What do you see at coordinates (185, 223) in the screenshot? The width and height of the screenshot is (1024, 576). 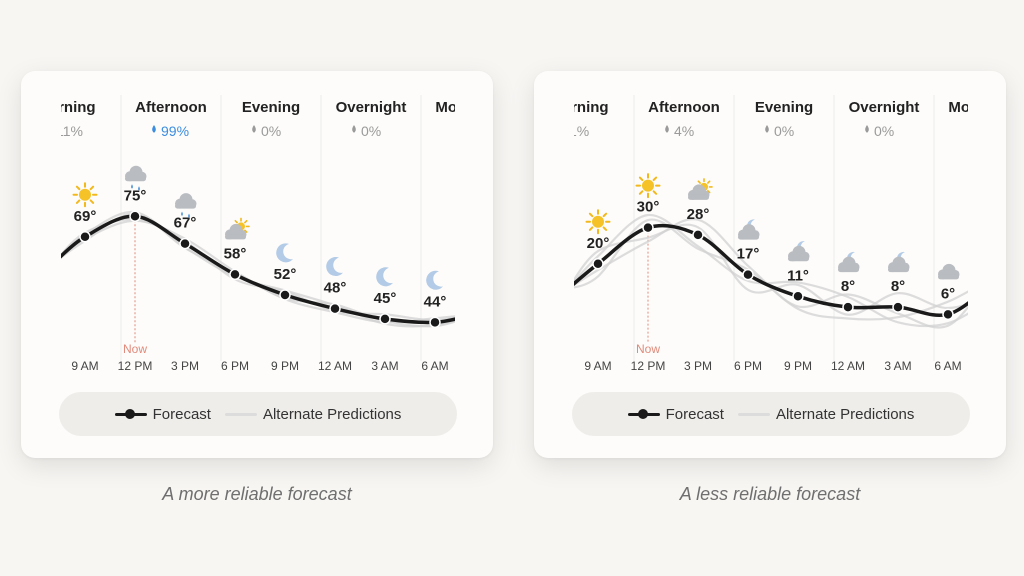 I see `temp-label: 67°` at bounding box center [185, 223].